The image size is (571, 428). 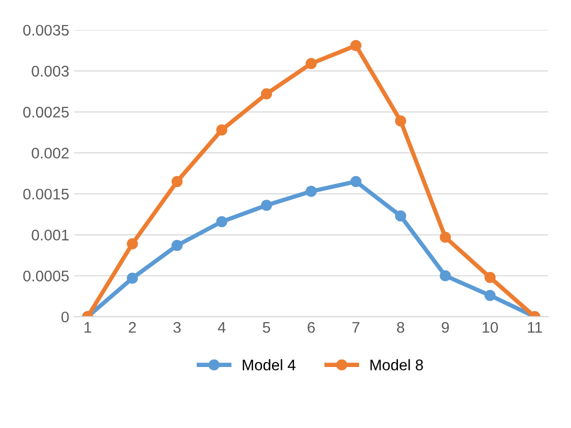 What do you see at coordinates (177, 327) in the screenshot?
I see `x-tick-label: 3` at bounding box center [177, 327].